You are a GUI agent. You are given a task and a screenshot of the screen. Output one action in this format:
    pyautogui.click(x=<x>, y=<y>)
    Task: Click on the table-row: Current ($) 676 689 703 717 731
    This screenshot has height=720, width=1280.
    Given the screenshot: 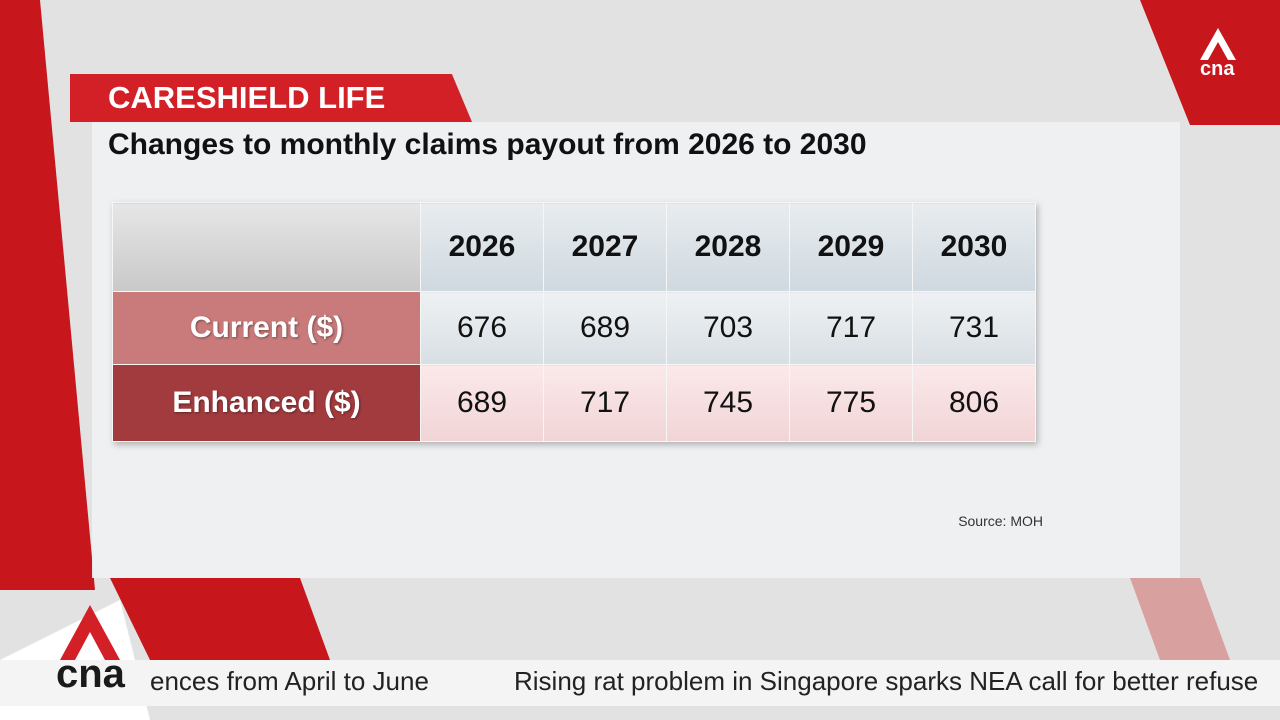 What is the action you would take?
    pyautogui.click(x=574, y=328)
    